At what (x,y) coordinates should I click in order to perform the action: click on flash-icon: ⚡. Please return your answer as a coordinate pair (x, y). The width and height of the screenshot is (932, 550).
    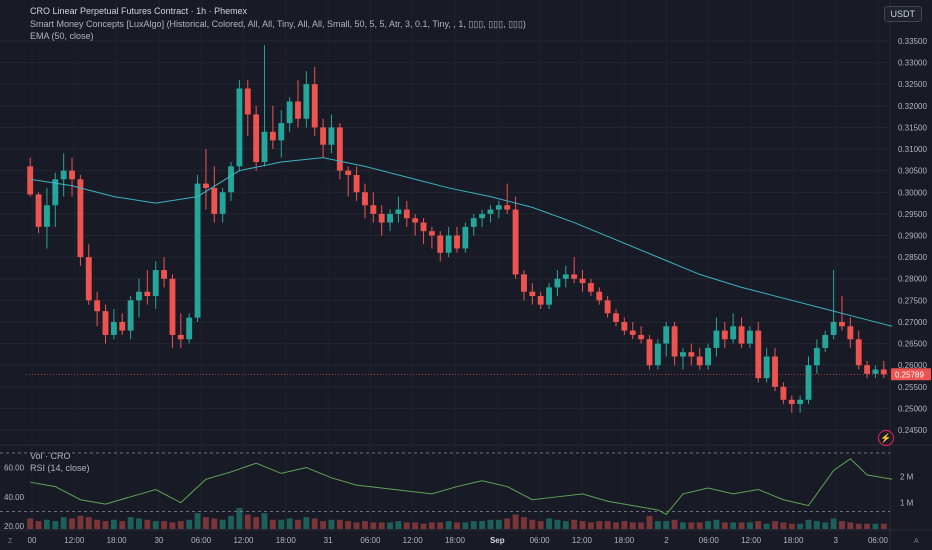
    Looking at the image, I should click on (886, 438).